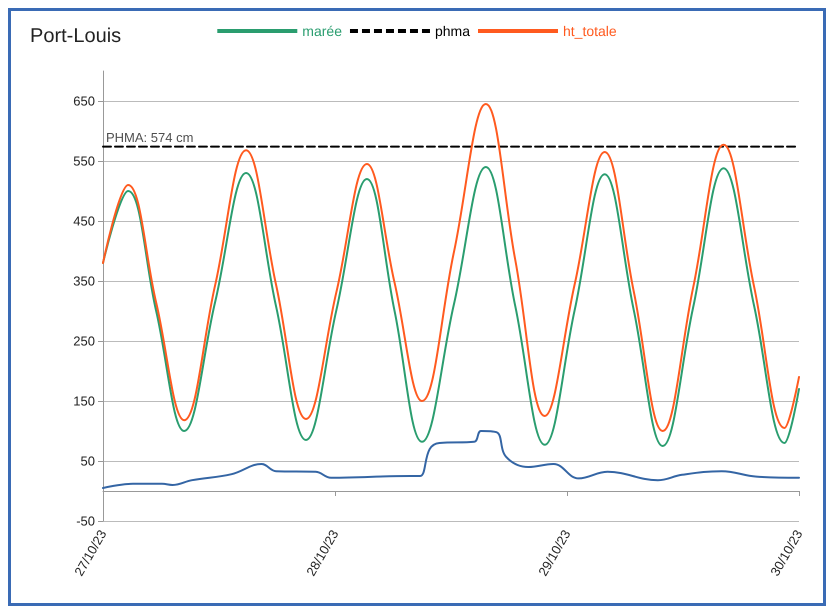  What do you see at coordinates (84, 341) in the screenshot?
I see `y-tick-label: 250` at bounding box center [84, 341].